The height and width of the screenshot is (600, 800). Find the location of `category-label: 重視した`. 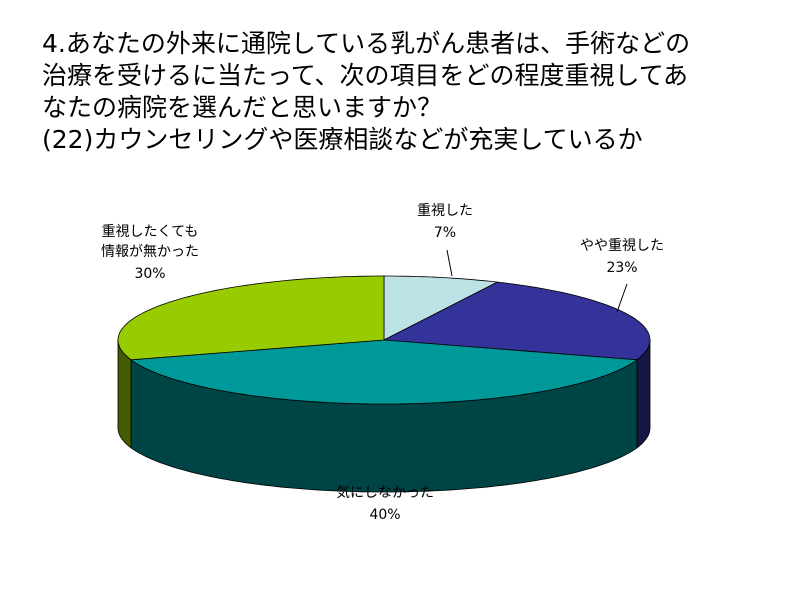

category-label: 重視した is located at coordinates (445, 211).